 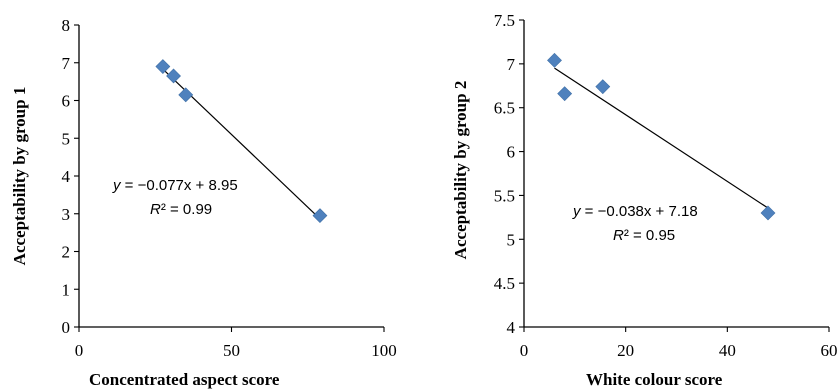 What do you see at coordinates (384, 350) in the screenshot?
I see `x-tick-label: 100` at bounding box center [384, 350].